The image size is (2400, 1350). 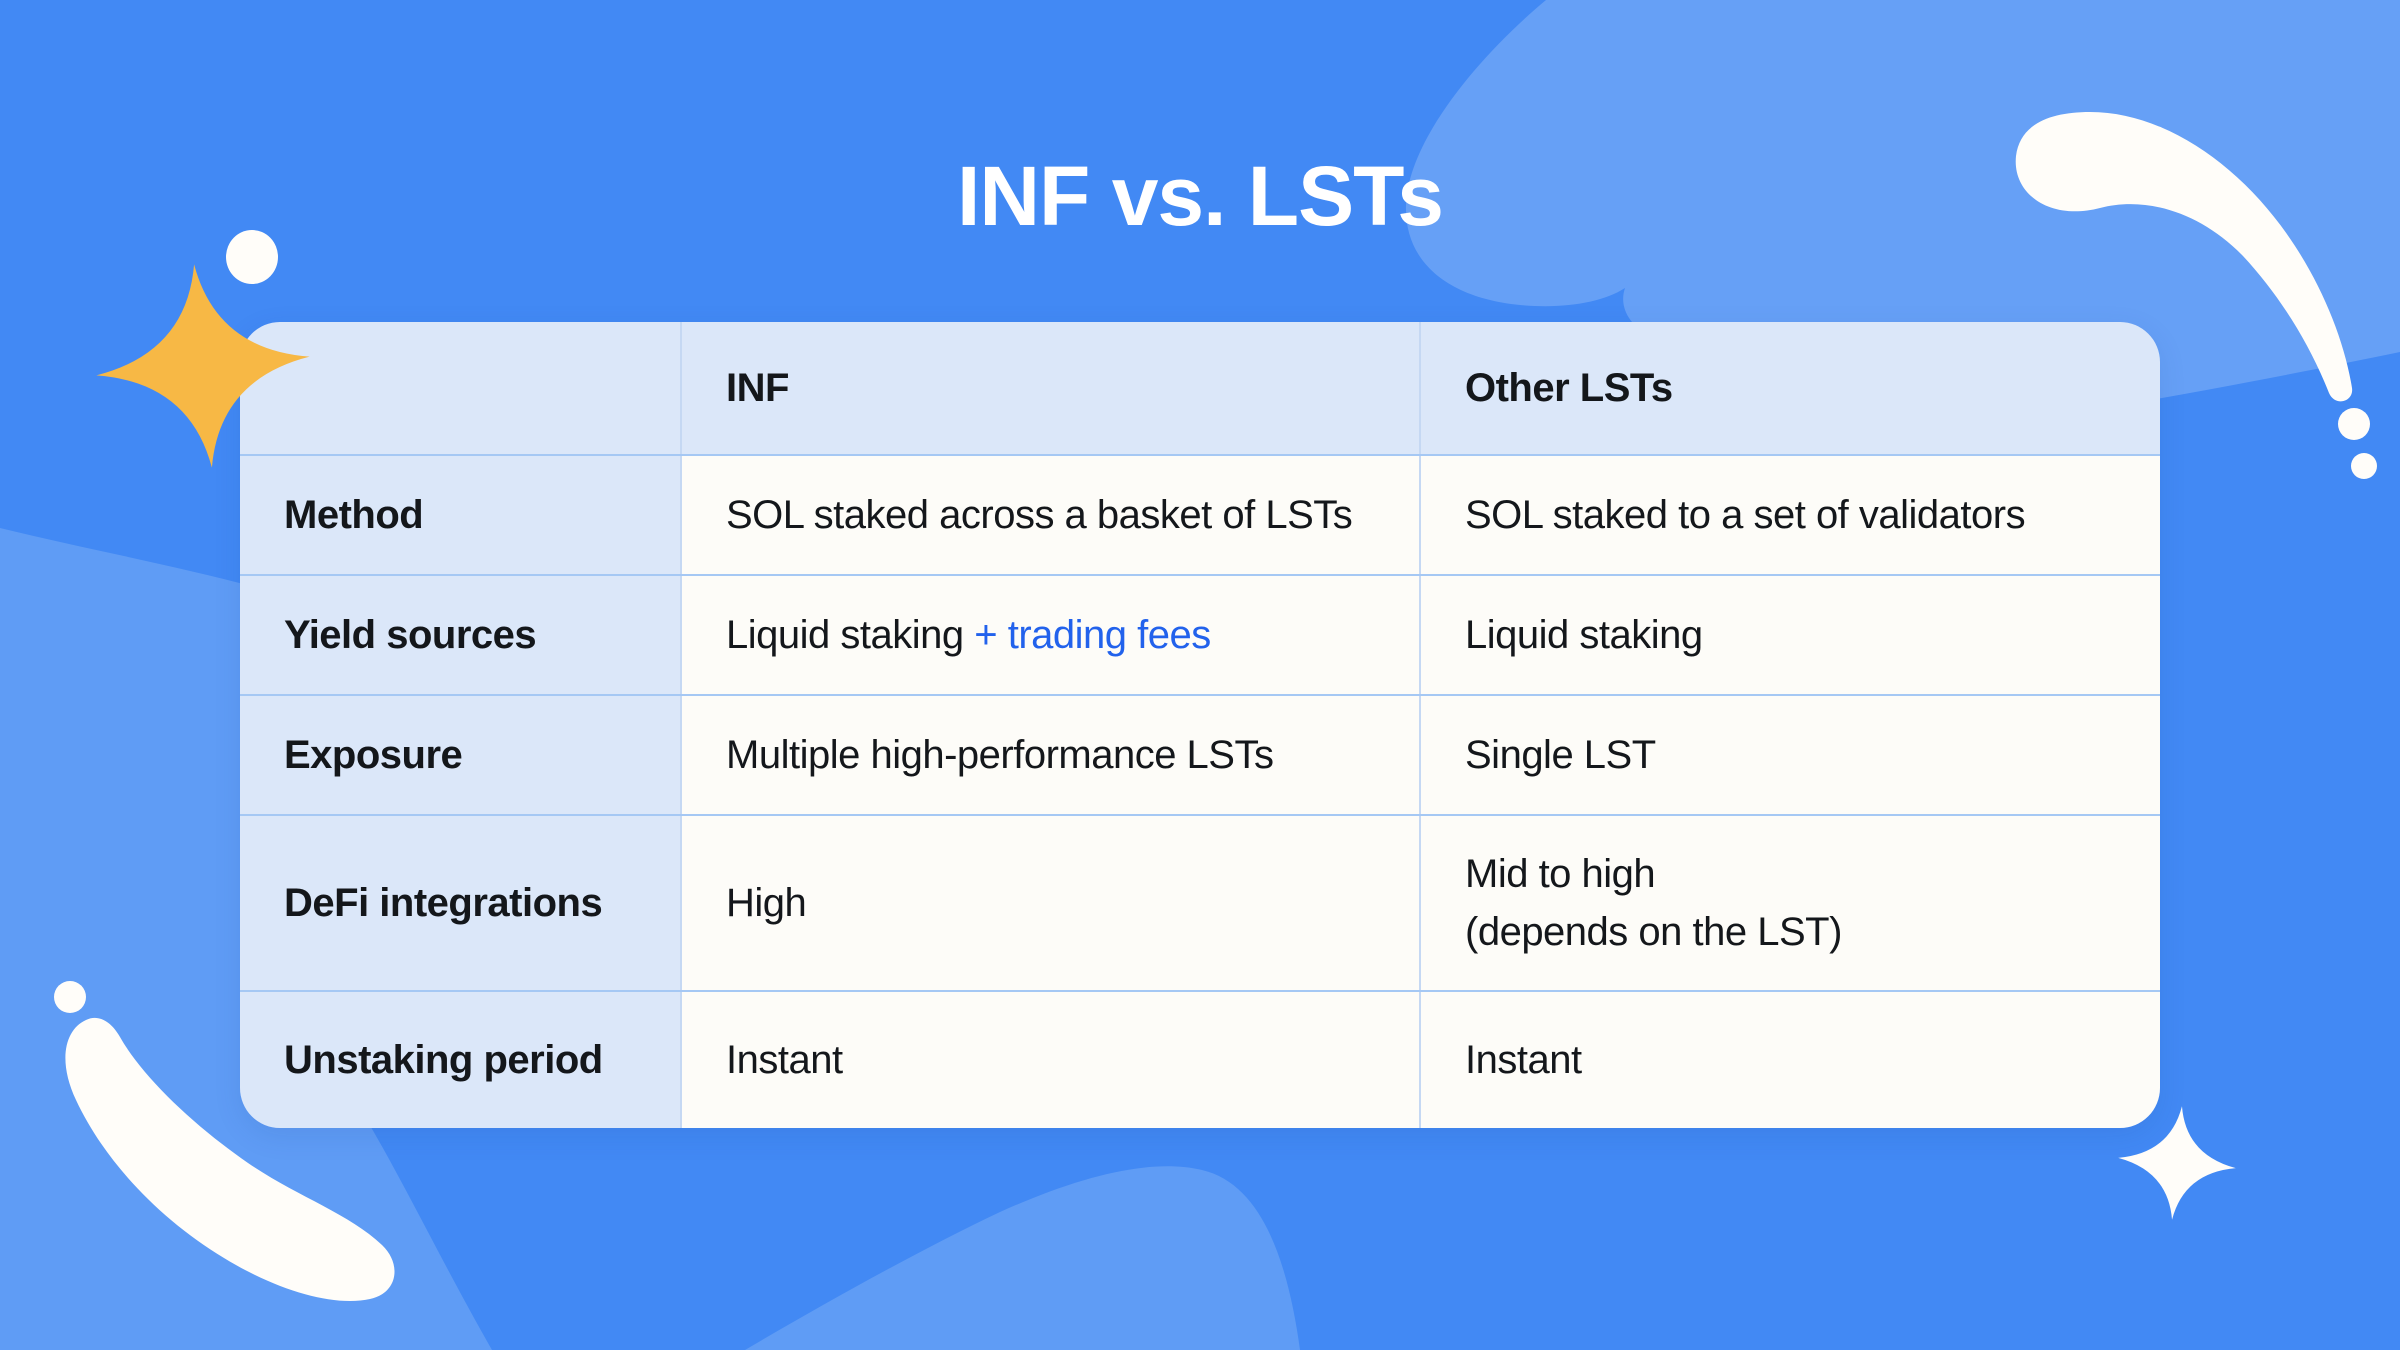 What do you see at coordinates (1049, 515) in the screenshot?
I see `cell-inf-method: SOL staked across a basket of LSTs` at bounding box center [1049, 515].